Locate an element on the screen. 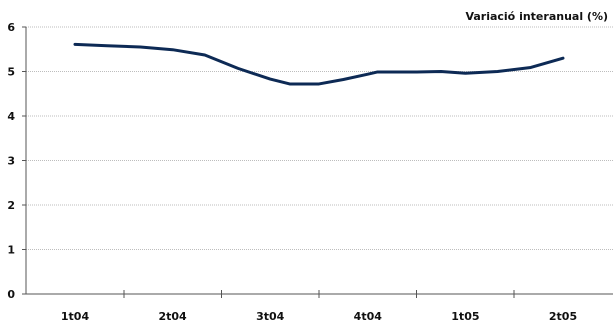  y-tick-label: 5 is located at coordinates (11, 72).